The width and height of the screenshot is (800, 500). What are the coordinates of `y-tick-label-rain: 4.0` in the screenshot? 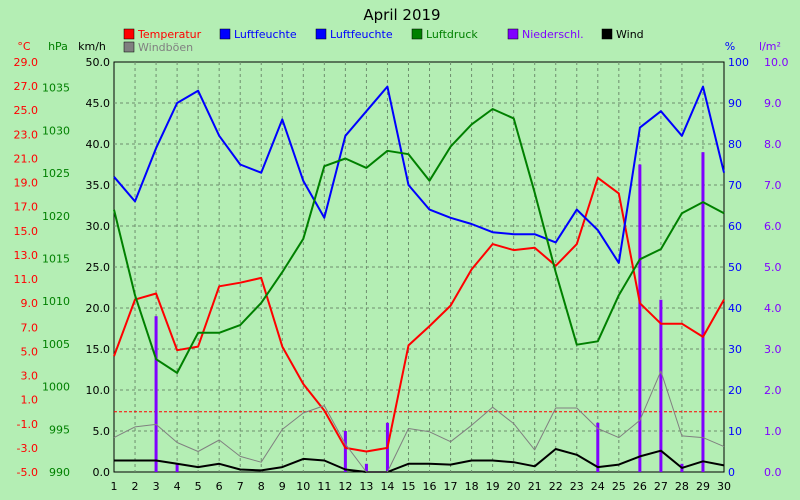 It's located at (773, 308).